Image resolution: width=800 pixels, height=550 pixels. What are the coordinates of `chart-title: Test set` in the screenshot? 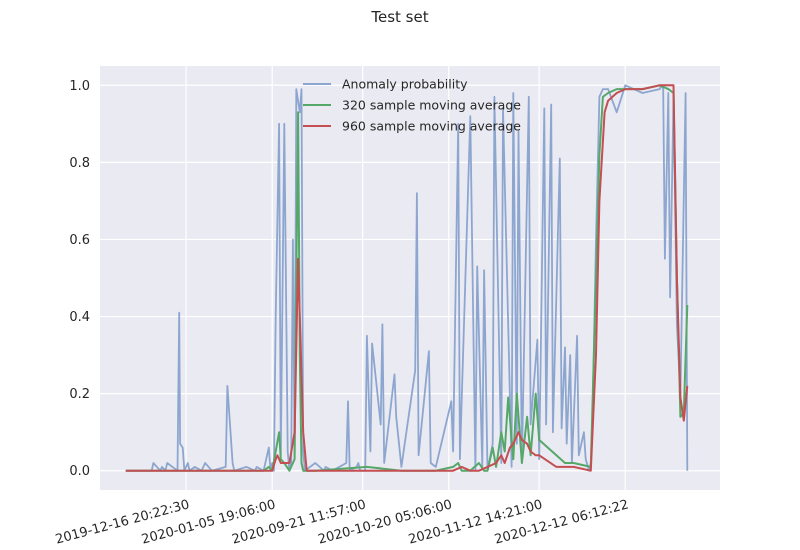 It's located at (399, 17).